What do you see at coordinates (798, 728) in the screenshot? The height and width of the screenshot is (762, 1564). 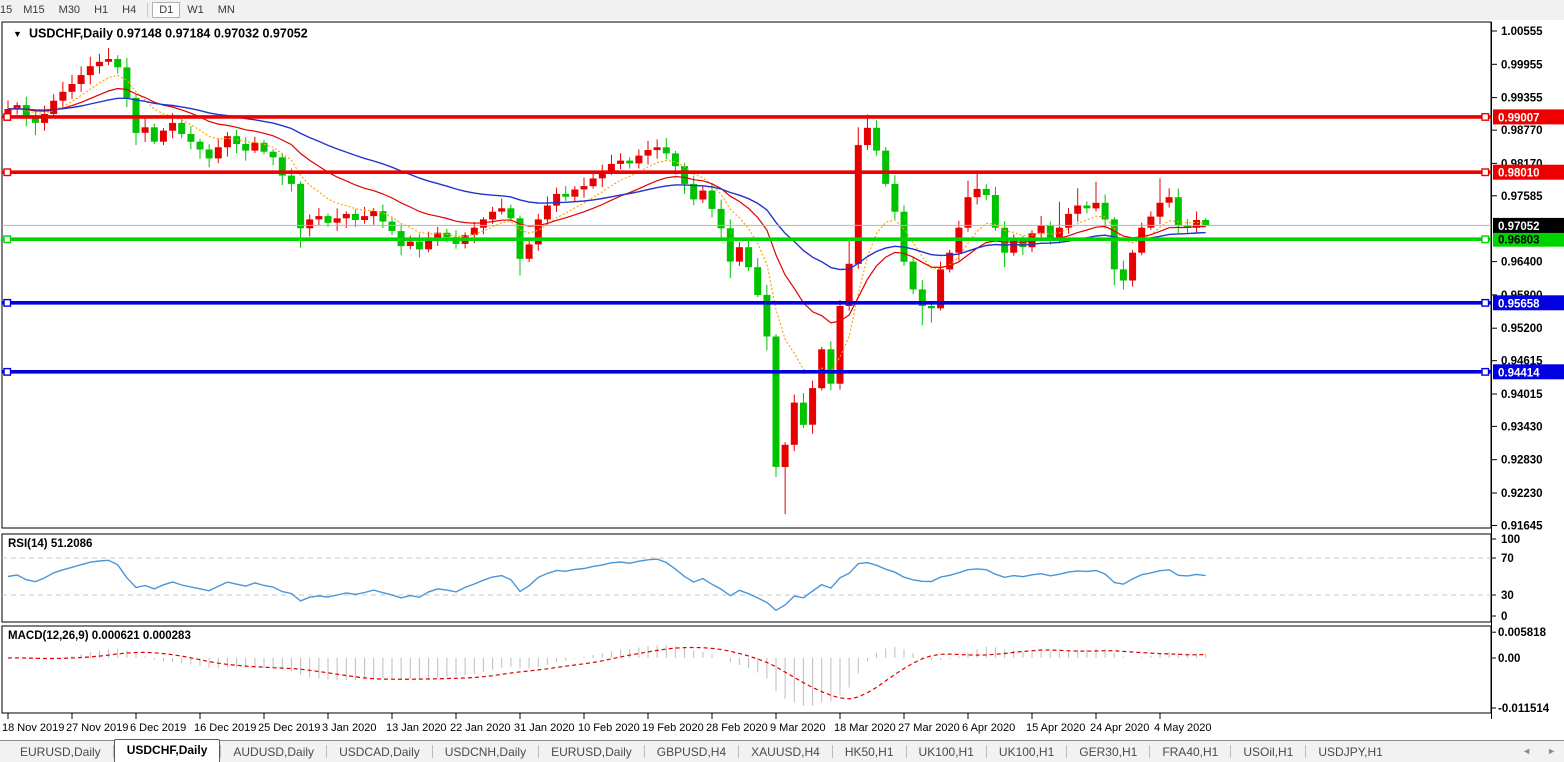 I see `time-axis-label: 9 Mar 2020` at bounding box center [798, 728].